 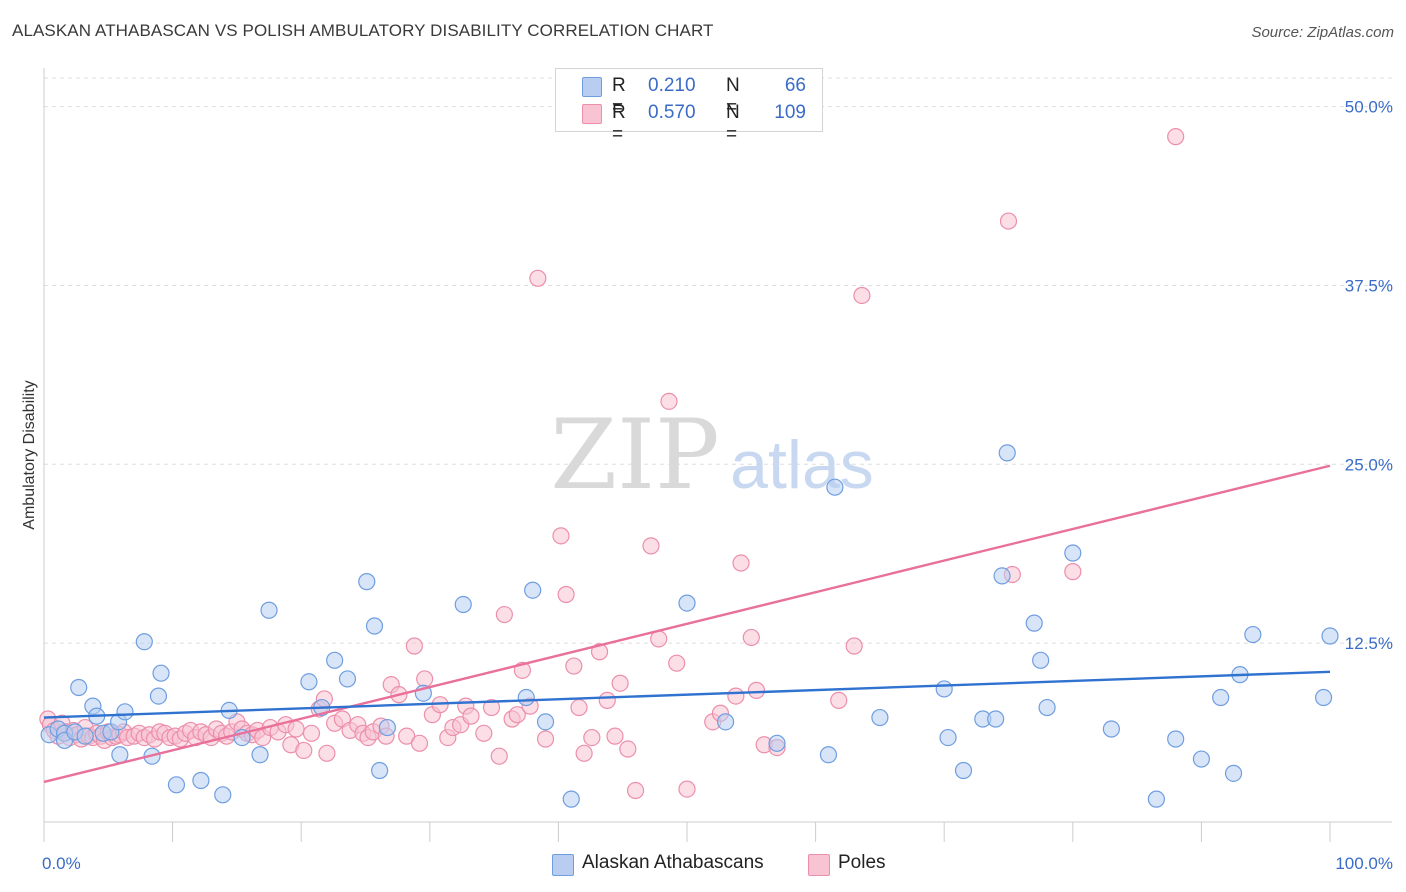 I want to click on correlation-legend: R = 0.210 N = 66 R = 0.570 N = 109, so click(x=689, y=106).